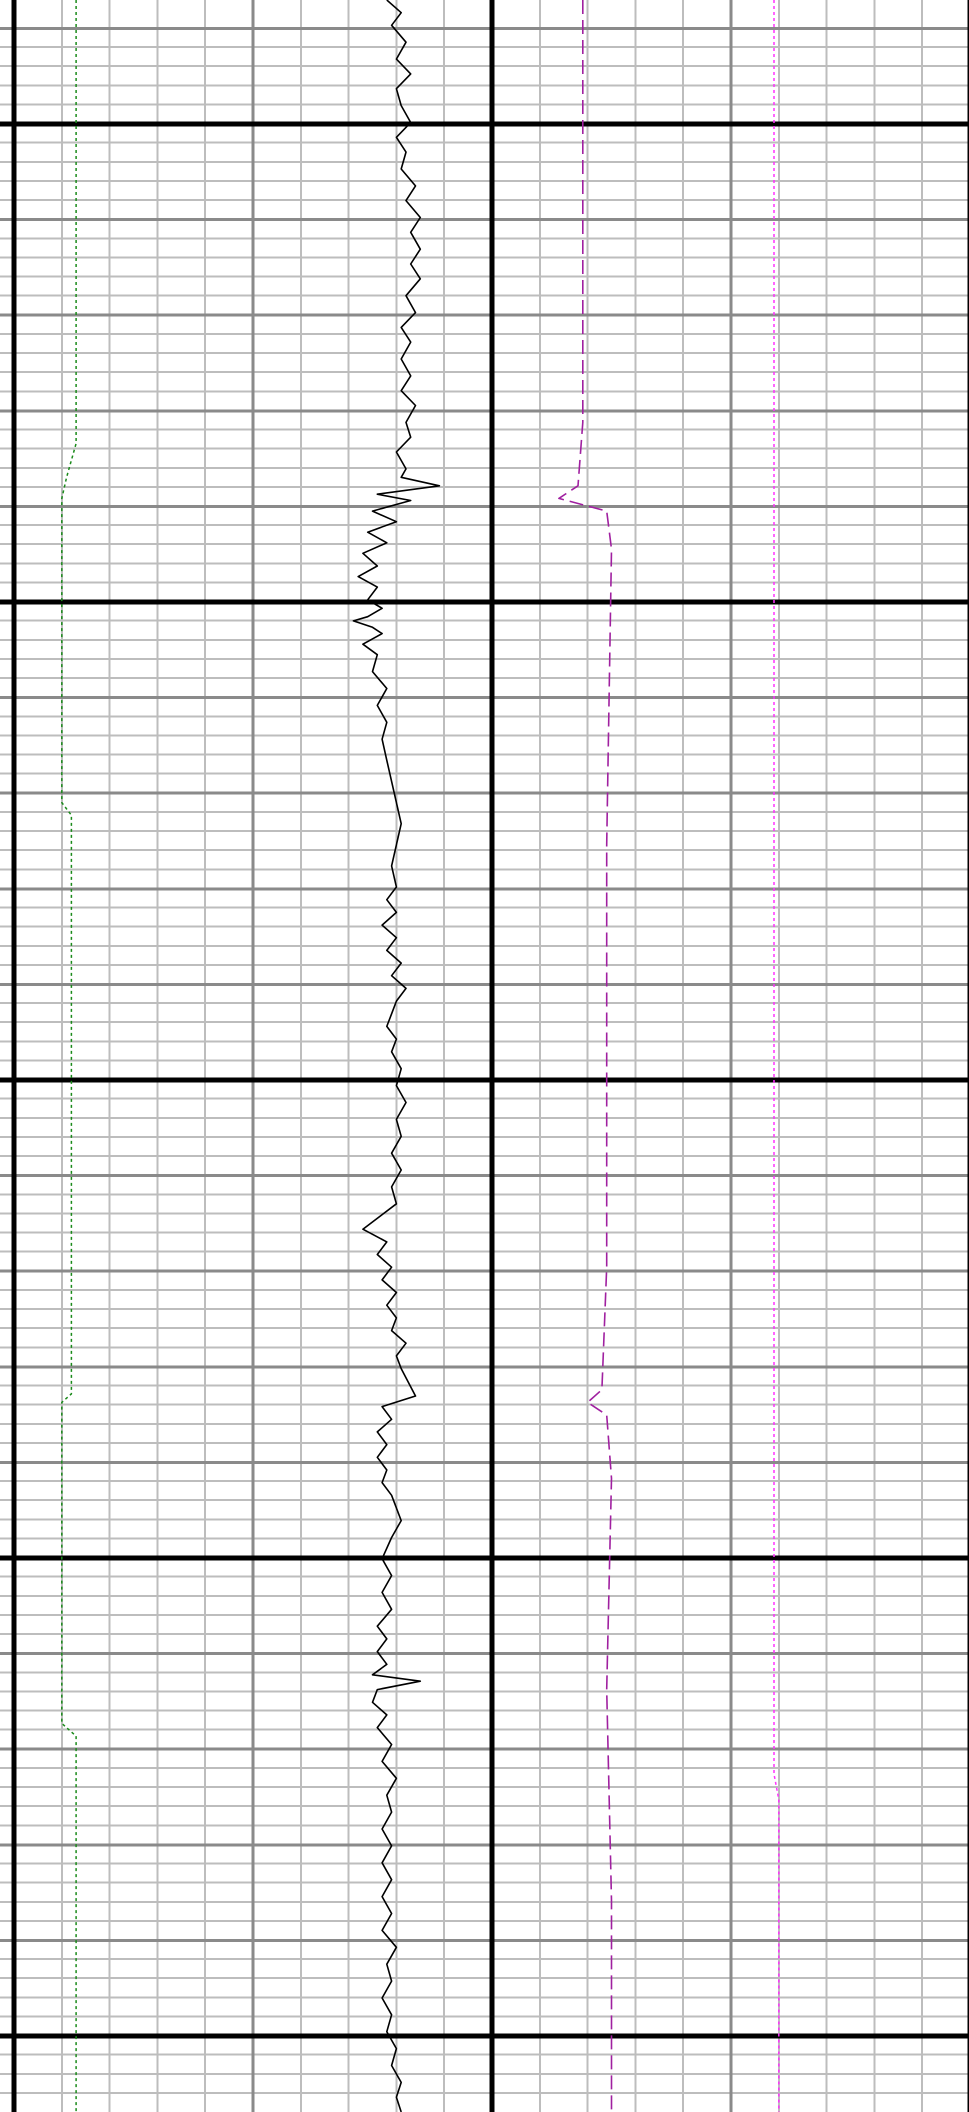  I want to click on black-curve, so click(396, 1056).